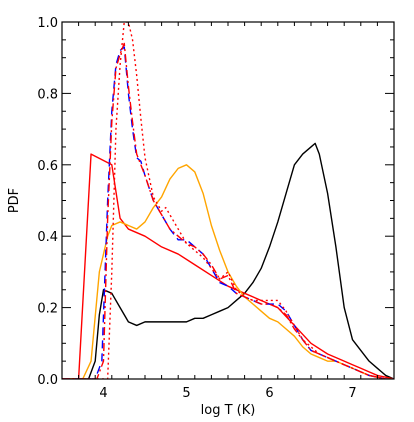 The width and height of the screenshot is (414, 422). Describe the element at coordinates (47, 237) in the screenshot. I see `y-tick-label: 0.4` at that location.